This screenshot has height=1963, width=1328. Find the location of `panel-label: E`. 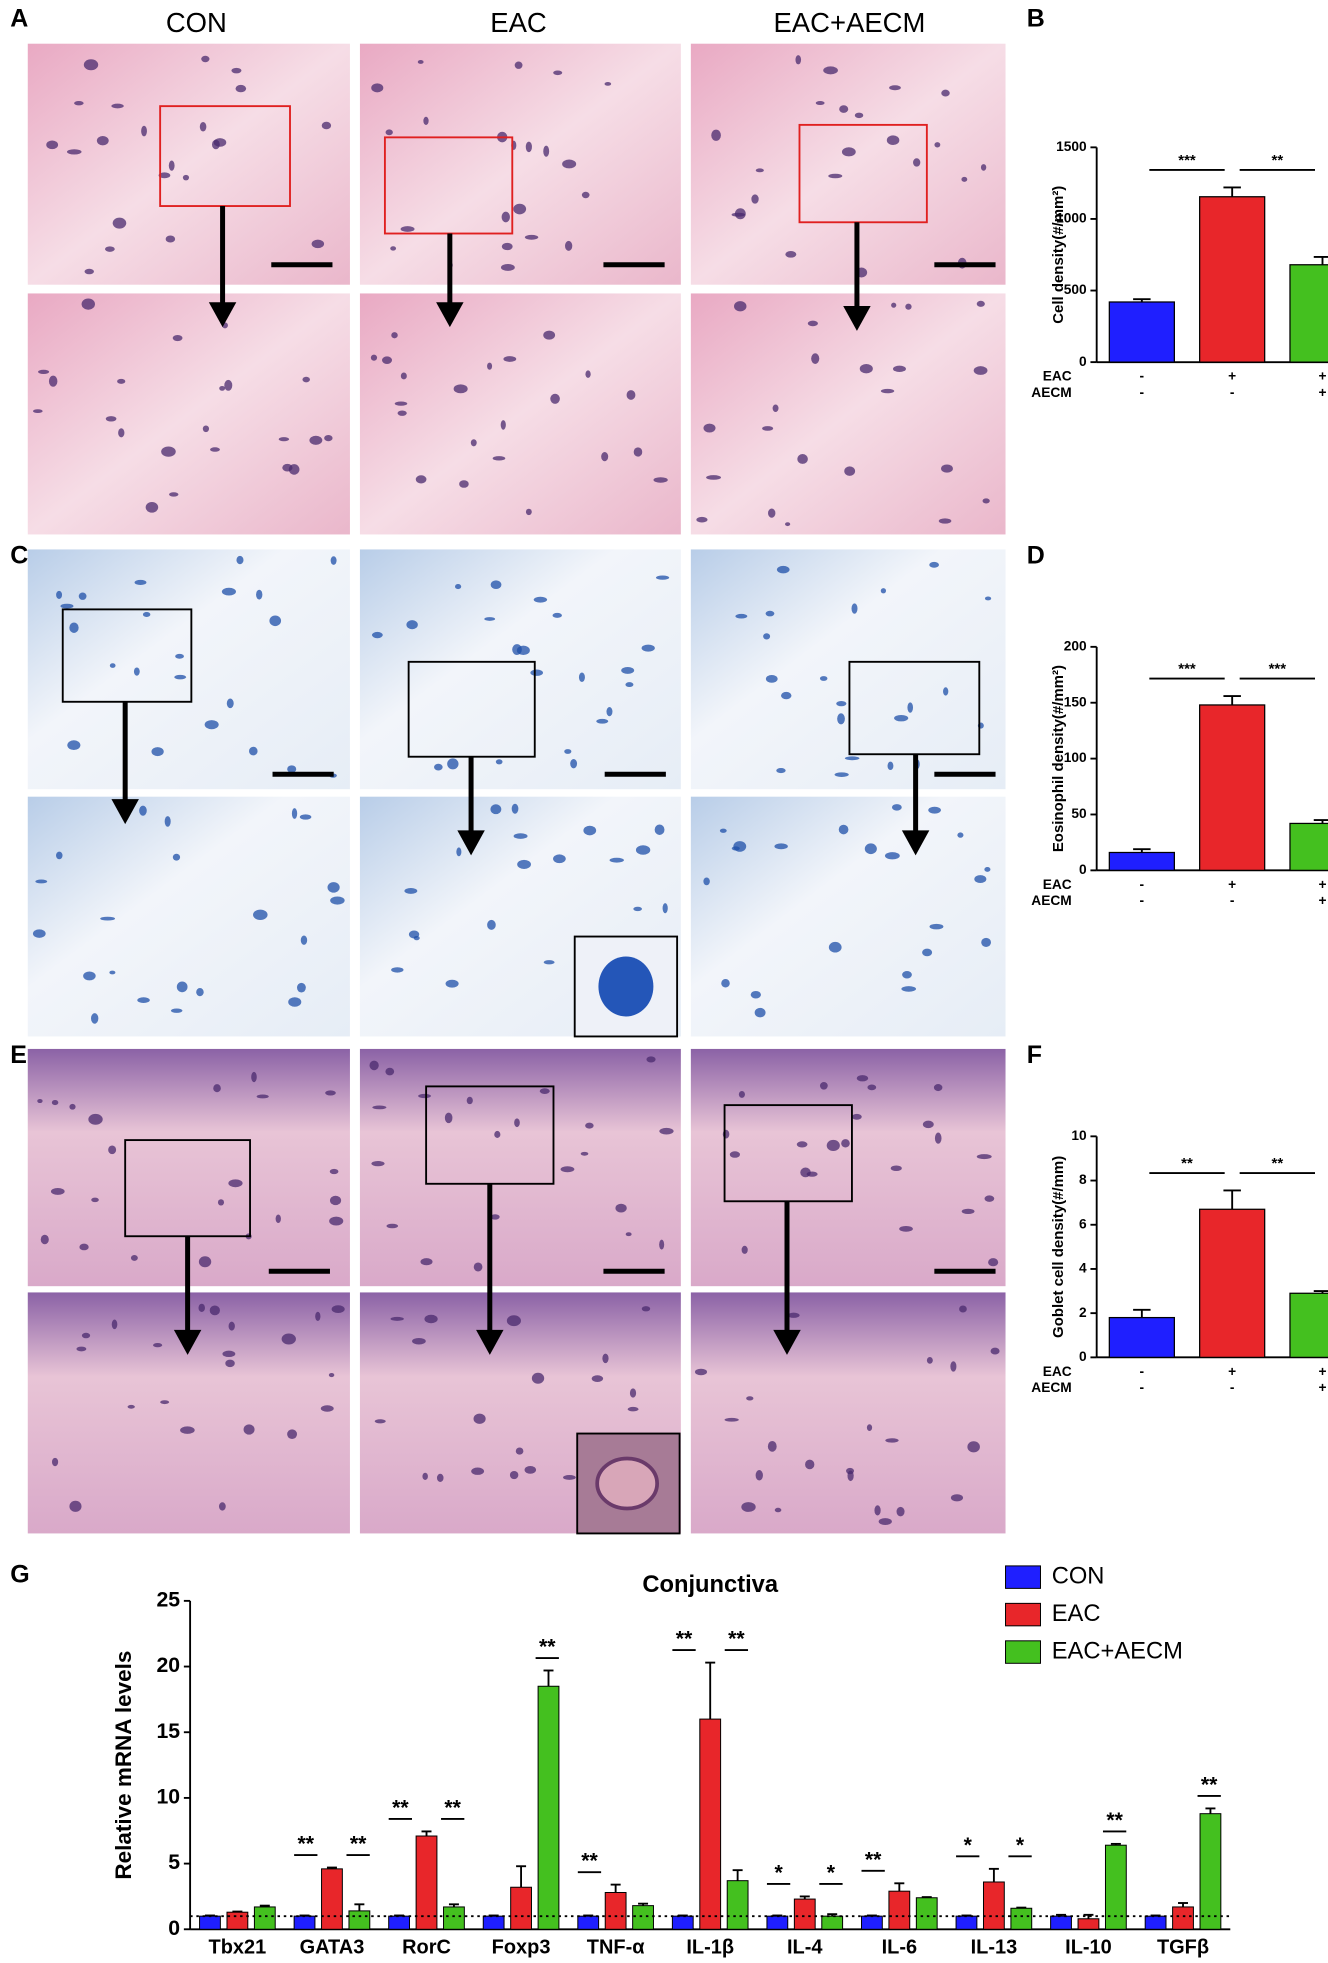

panel-label: E is located at coordinates (18, 1055).